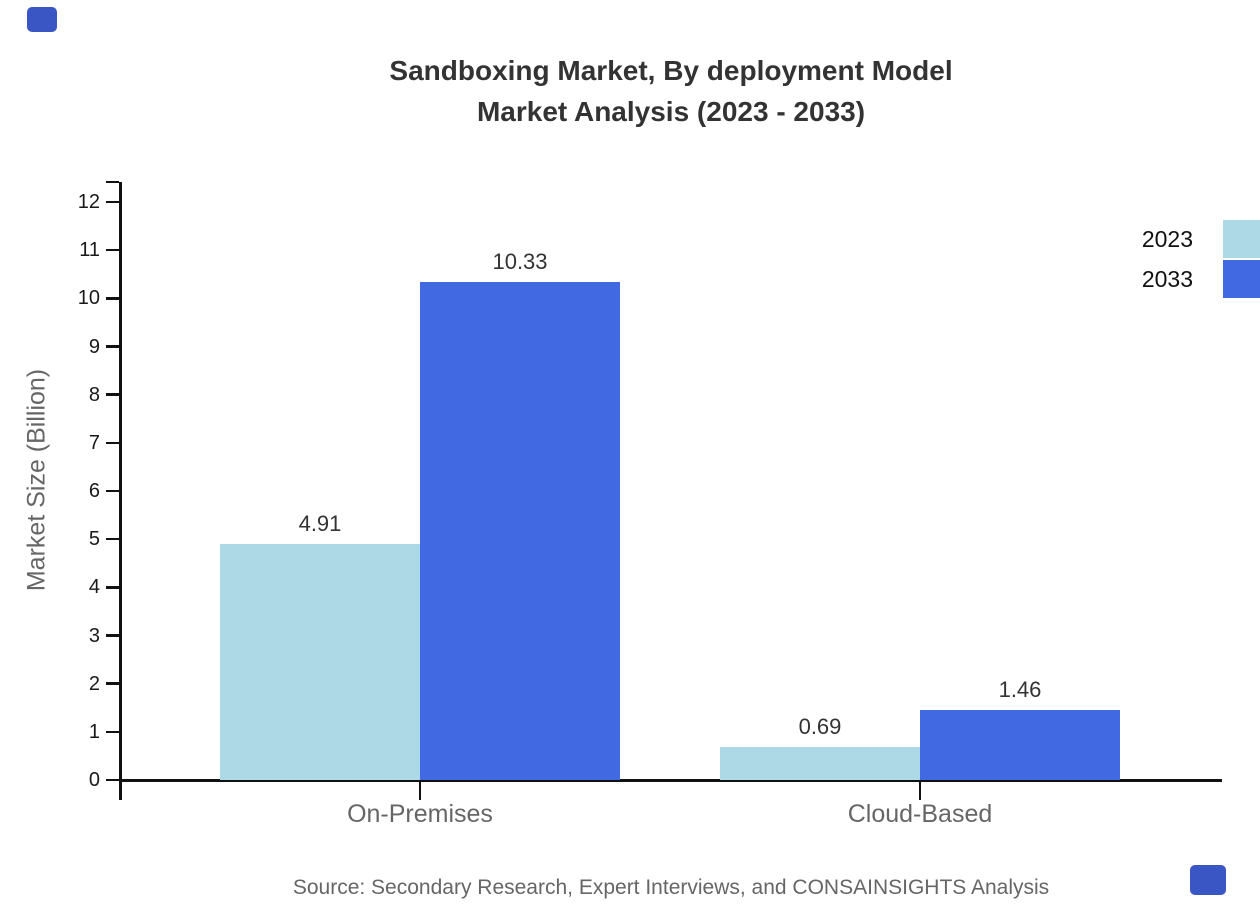 This screenshot has width=1260, height=920. Describe the element at coordinates (520, 262) in the screenshot. I see `bar-value-label: 10.33` at that location.